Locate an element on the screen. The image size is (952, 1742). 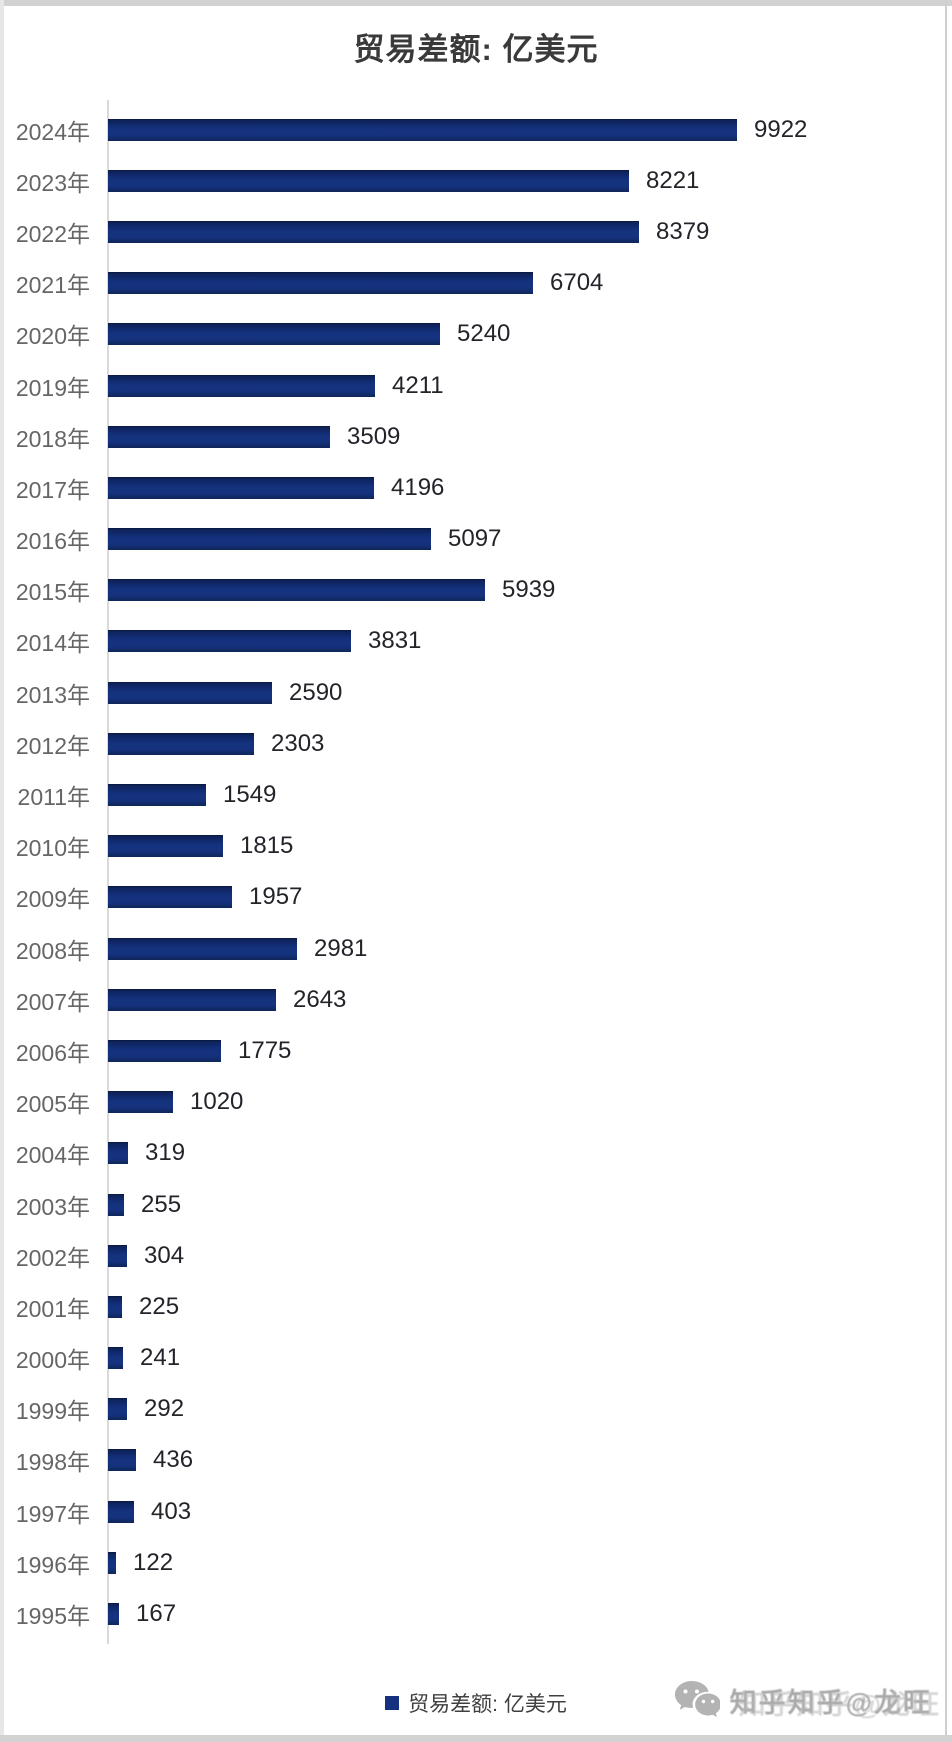
wechat-icon is located at coordinates (697, 1699).